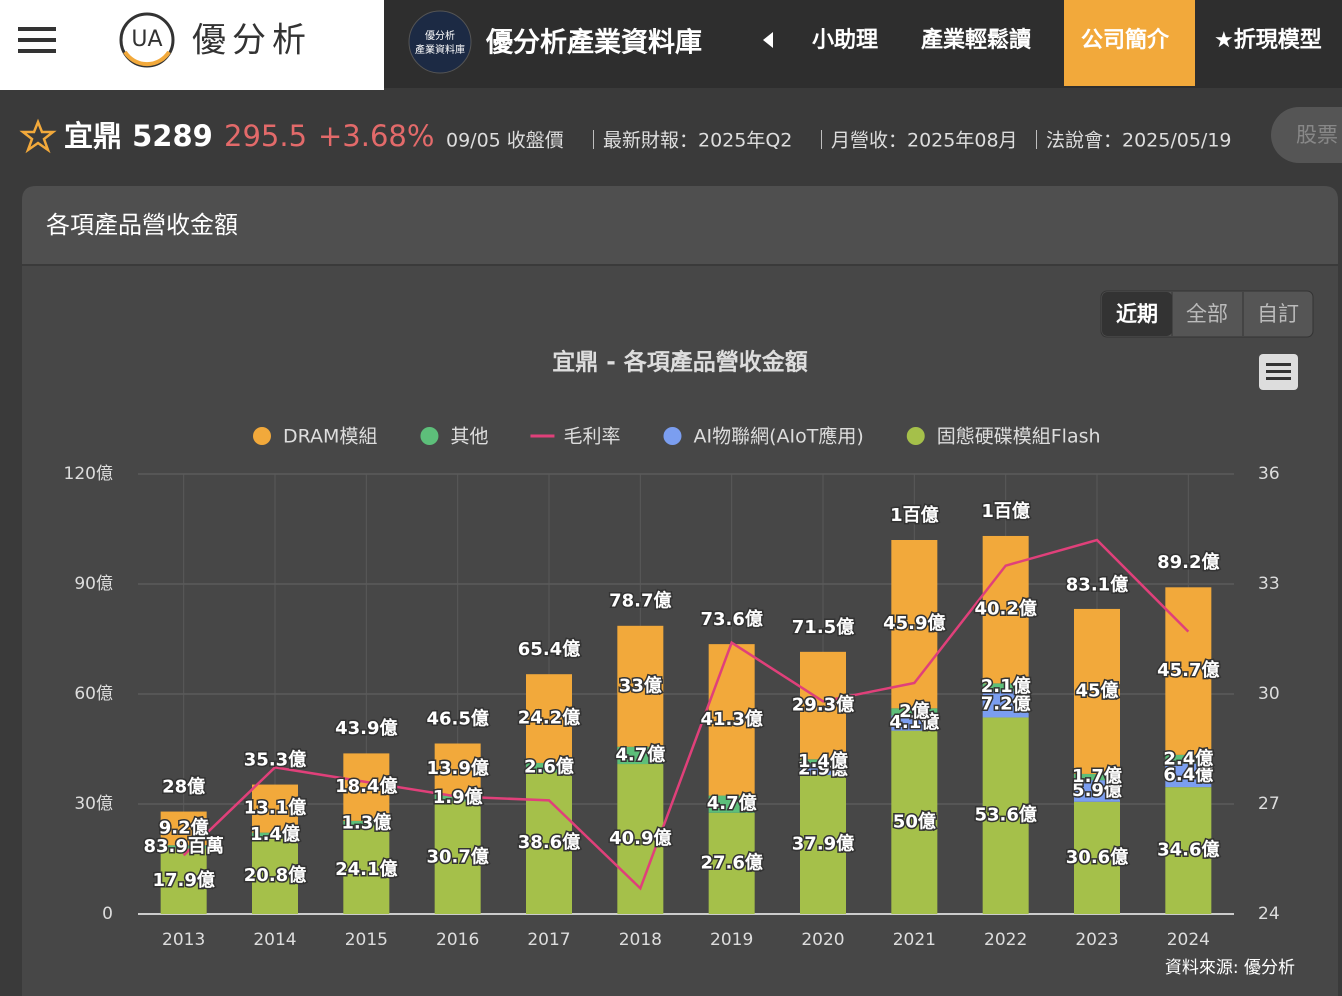 This screenshot has height=996, width=1342. What do you see at coordinates (822, 940) in the screenshot?
I see `x-tick-label: 2020` at bounding box center [822, 940].